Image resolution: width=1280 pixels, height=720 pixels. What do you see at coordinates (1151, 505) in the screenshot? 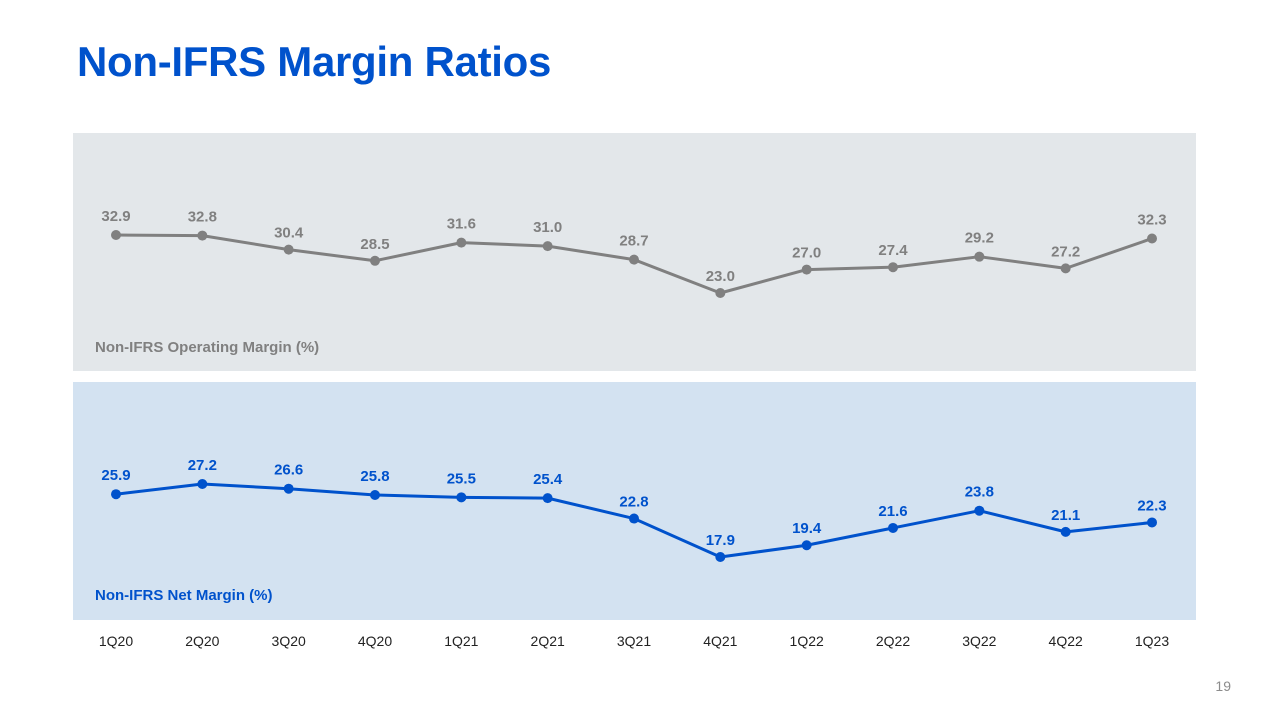
I see `net-margin-data-label: 22.3` at bounding box center [1151, 505].